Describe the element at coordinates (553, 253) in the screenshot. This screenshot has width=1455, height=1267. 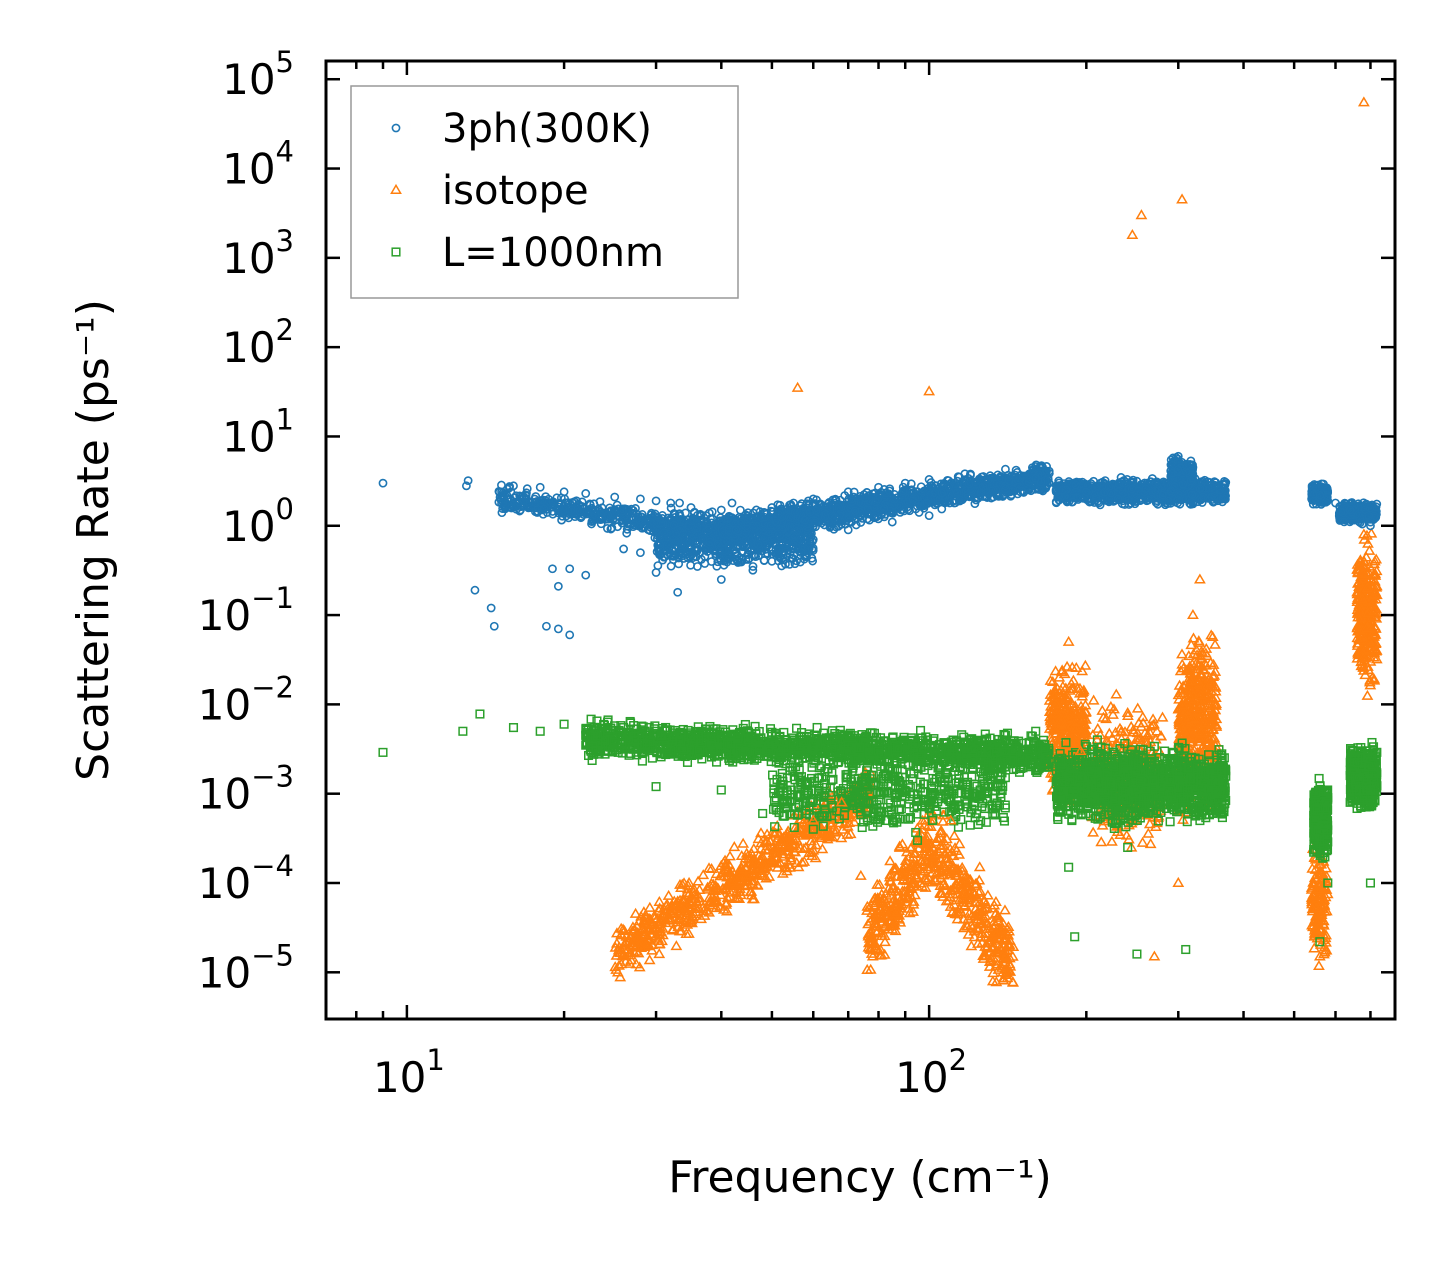
I see `legend-label: L=1000nm` at that location.